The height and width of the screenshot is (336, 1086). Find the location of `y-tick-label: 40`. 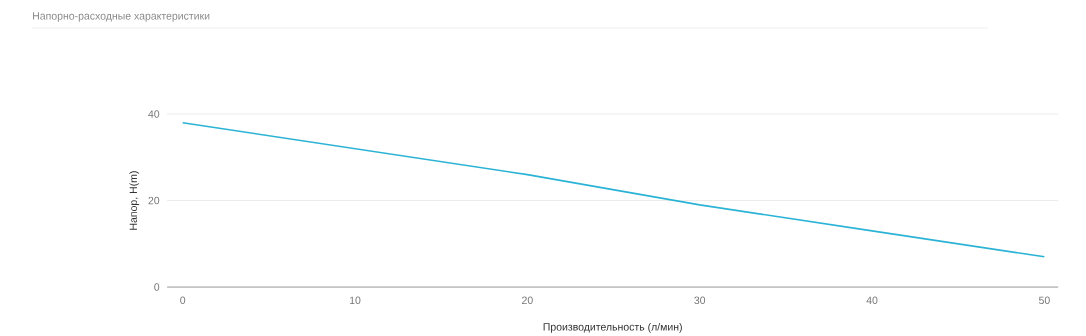

y-tick-label: 40 is located at coordinates (154, 114).